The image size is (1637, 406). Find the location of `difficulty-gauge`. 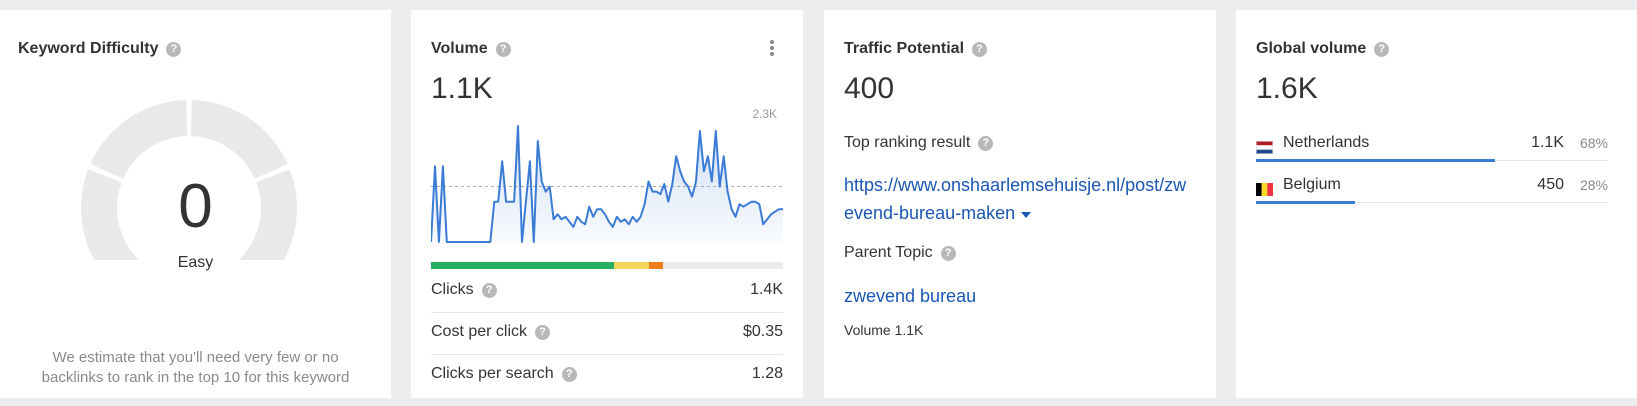

difficulty-gauge is located at coordinates (189, 180).